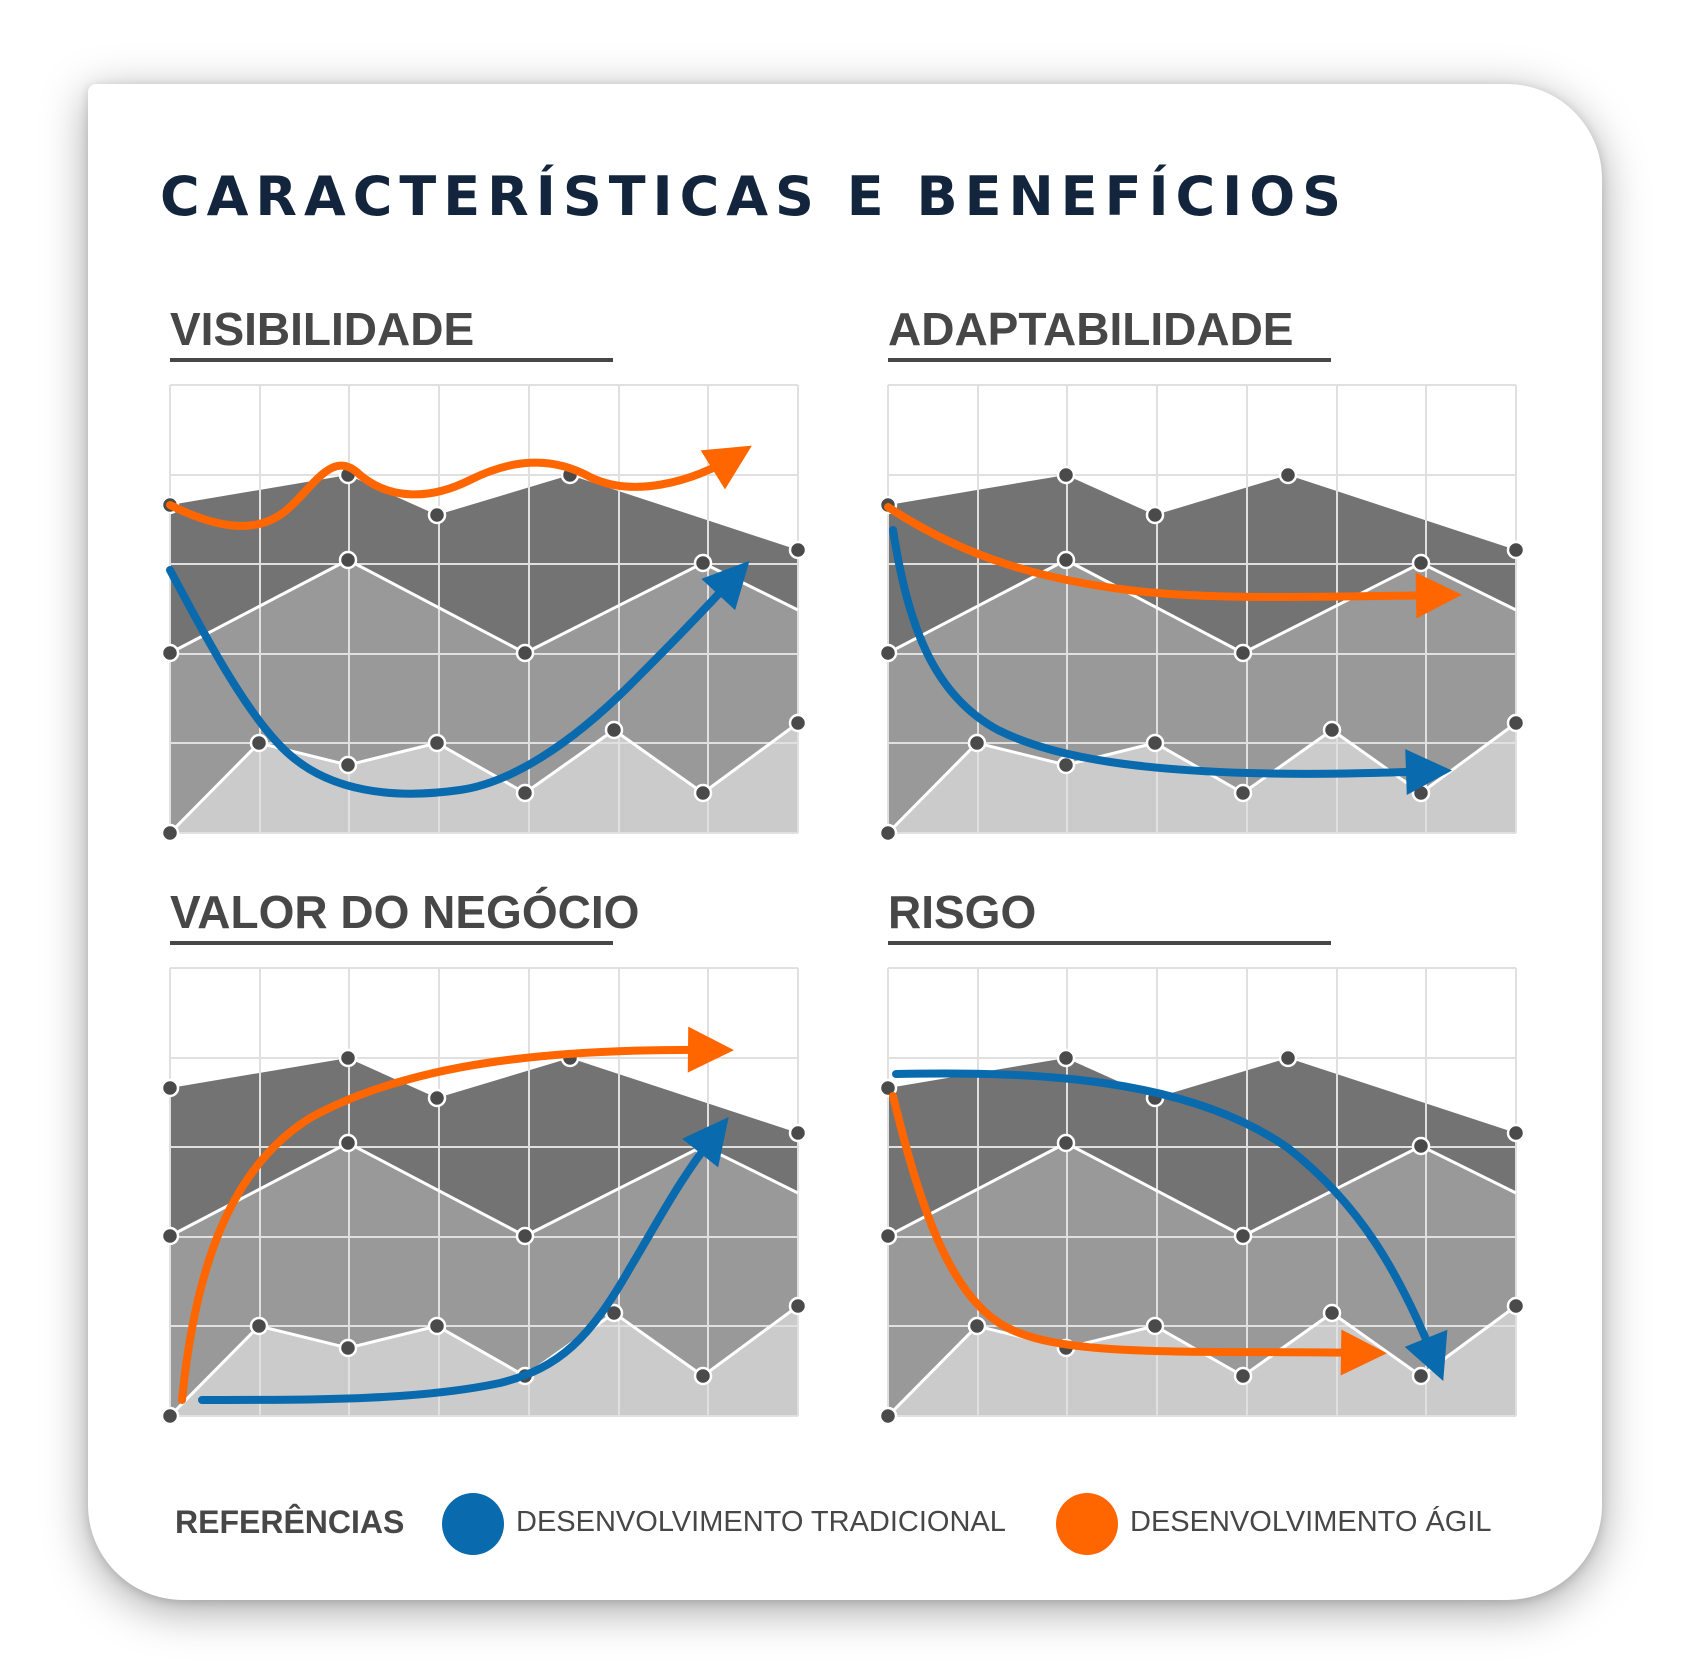 The image size is (1692, 1671). Describe the element at coordinates (290, 1522) in the screenshot. I see `legend-label: REFERÊNCIAS` at that location.